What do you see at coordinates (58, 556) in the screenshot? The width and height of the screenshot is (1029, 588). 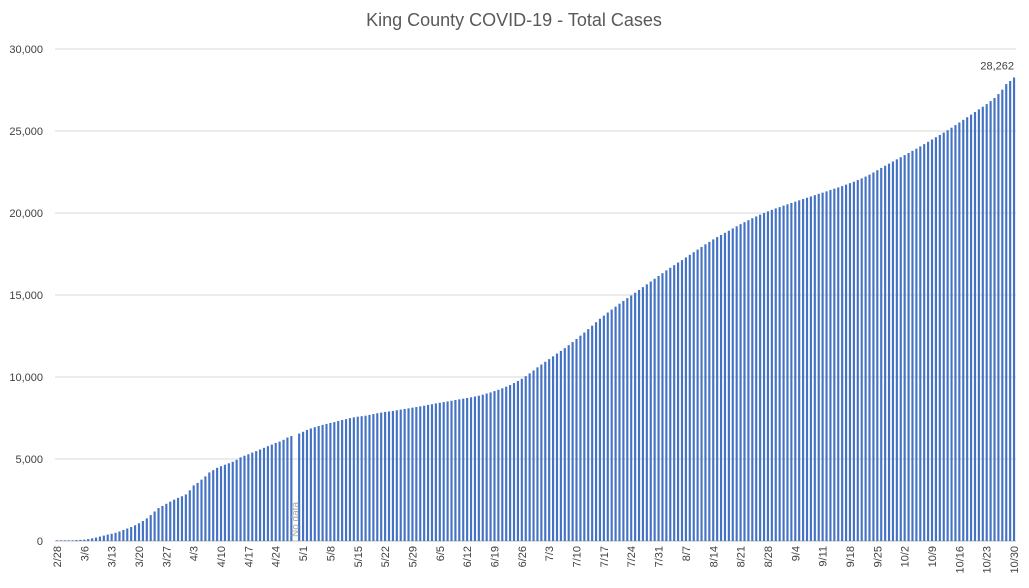 I see `x-tick-label: 2/28` at bounding box center [58, 556].